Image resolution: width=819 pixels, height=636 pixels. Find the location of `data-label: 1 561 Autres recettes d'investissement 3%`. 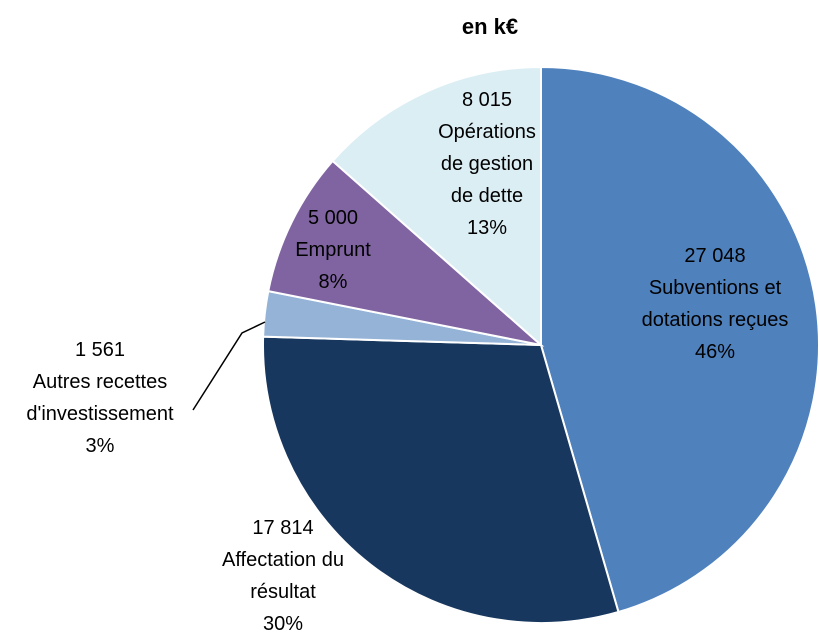

data-label: 1 561 Autres recettes d'investissement 3% is located at coordinates (100, 398).